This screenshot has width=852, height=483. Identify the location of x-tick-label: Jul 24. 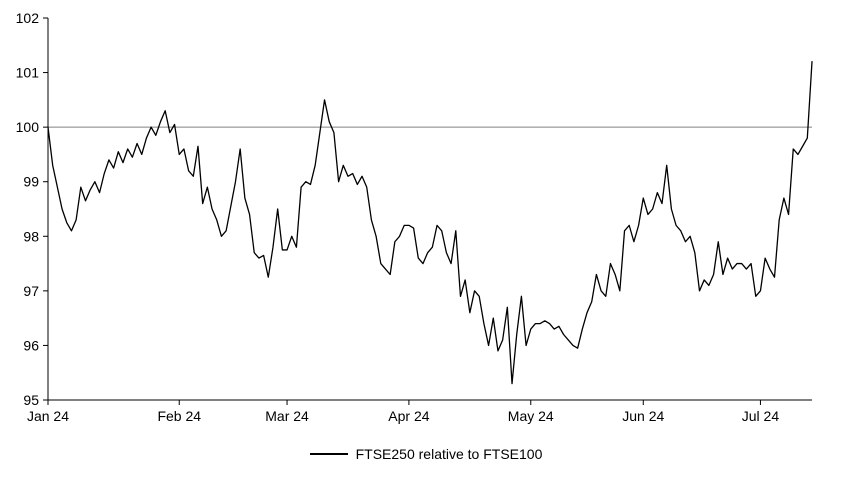
(761, 416).